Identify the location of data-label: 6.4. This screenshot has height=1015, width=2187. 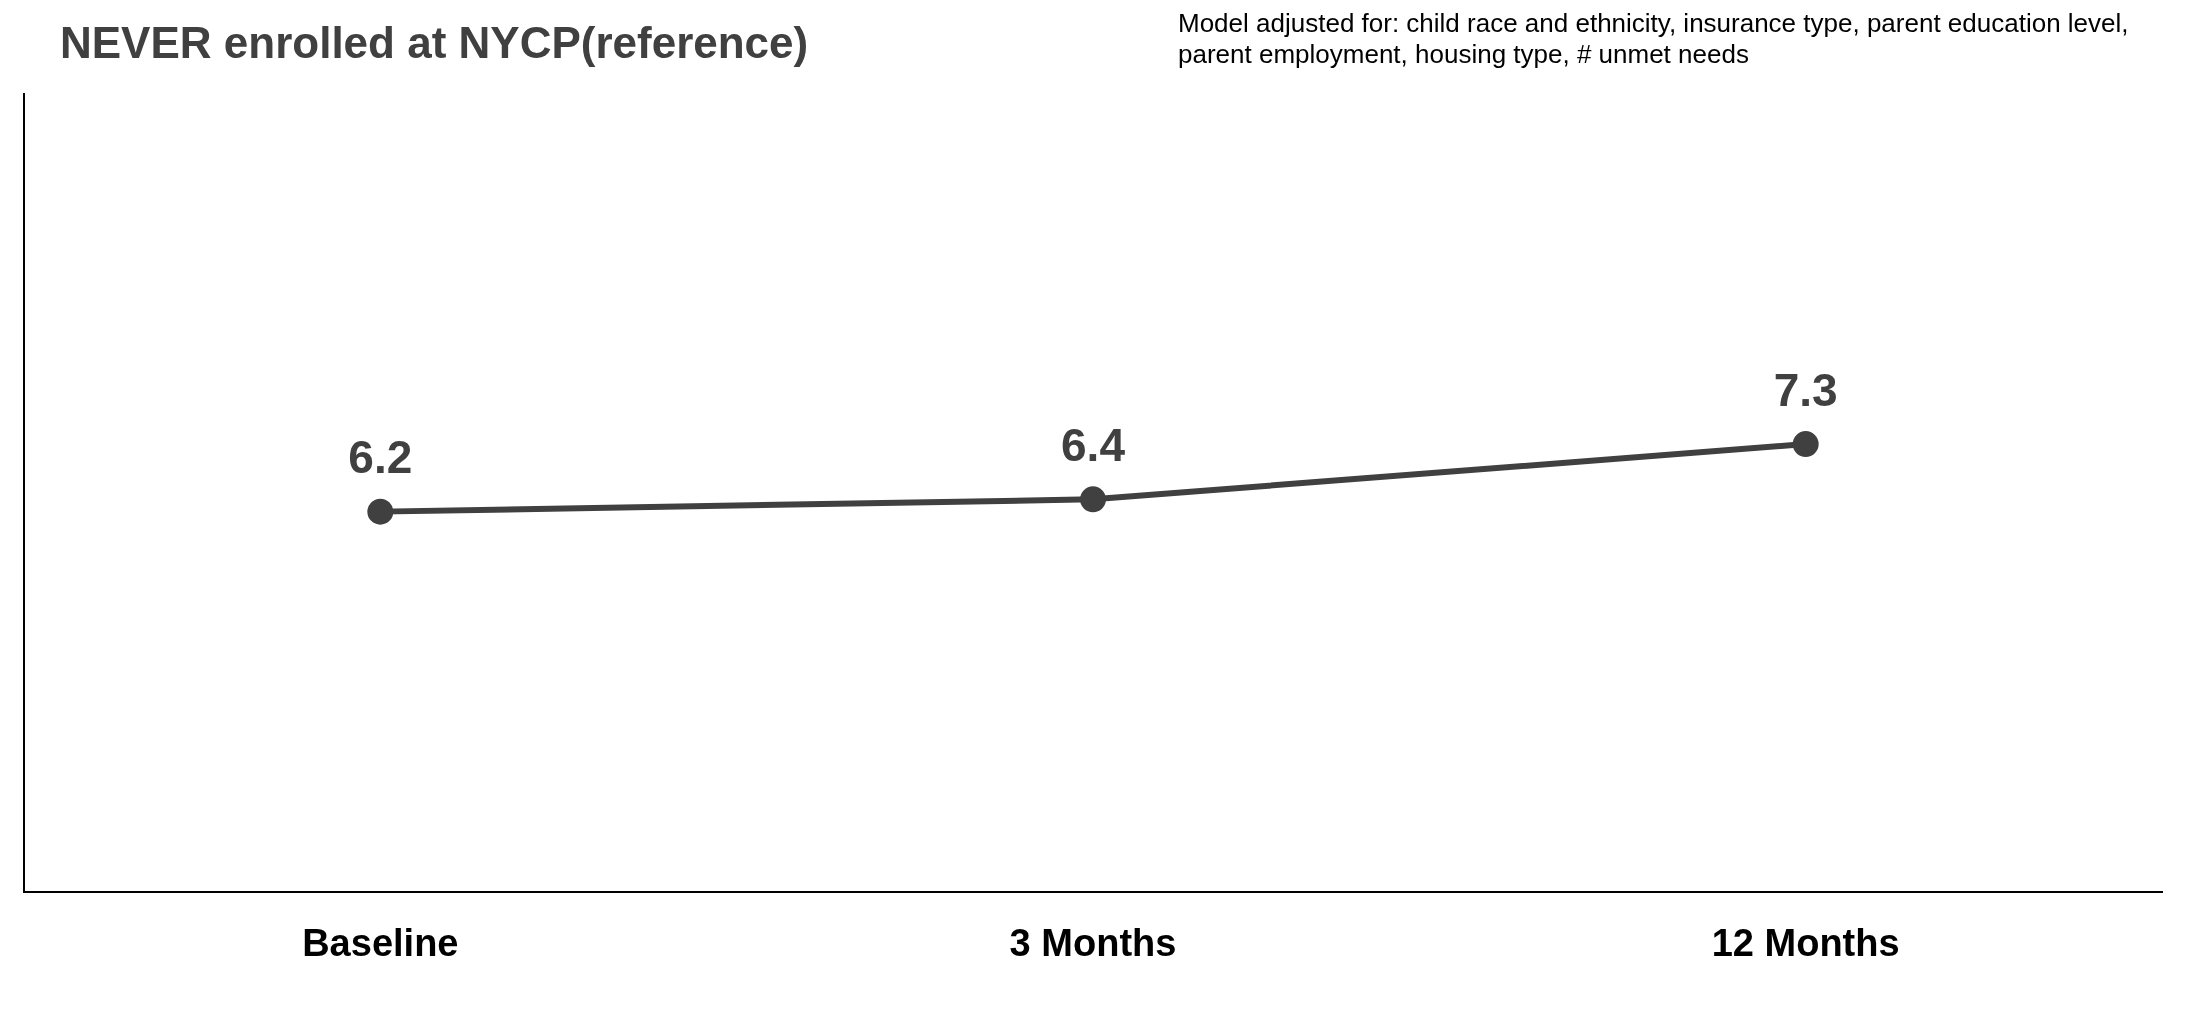
(1093, 445).